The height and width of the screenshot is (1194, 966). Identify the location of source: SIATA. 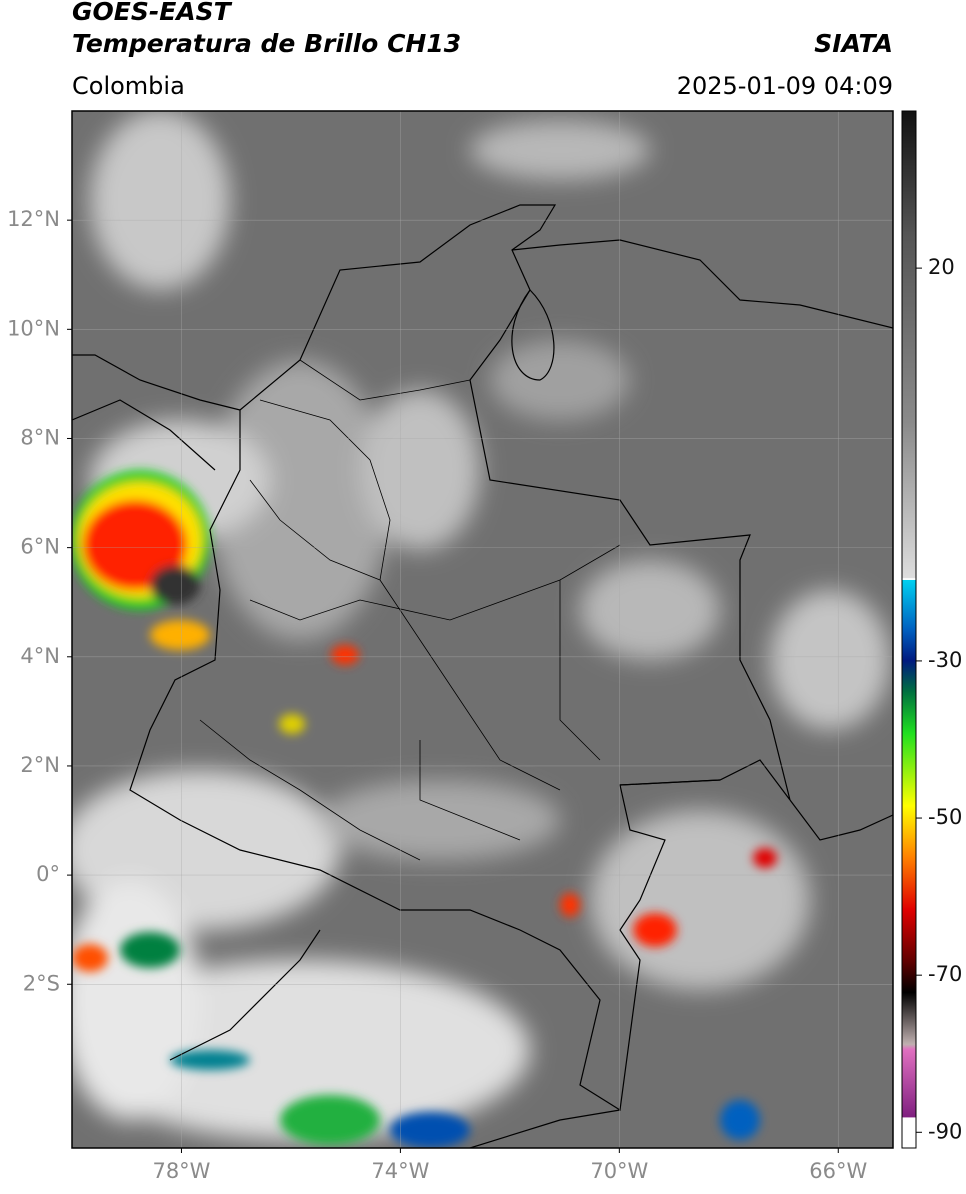
(853, 43).